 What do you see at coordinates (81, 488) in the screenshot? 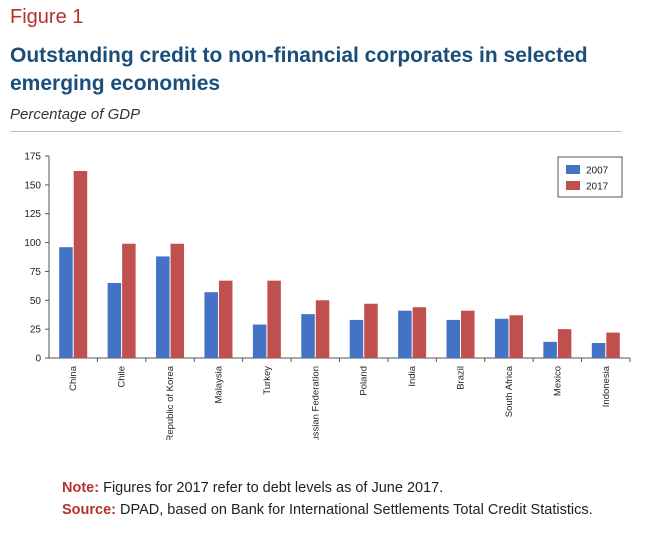
I see `note-key: Note:` at bounding box center [81, 488].